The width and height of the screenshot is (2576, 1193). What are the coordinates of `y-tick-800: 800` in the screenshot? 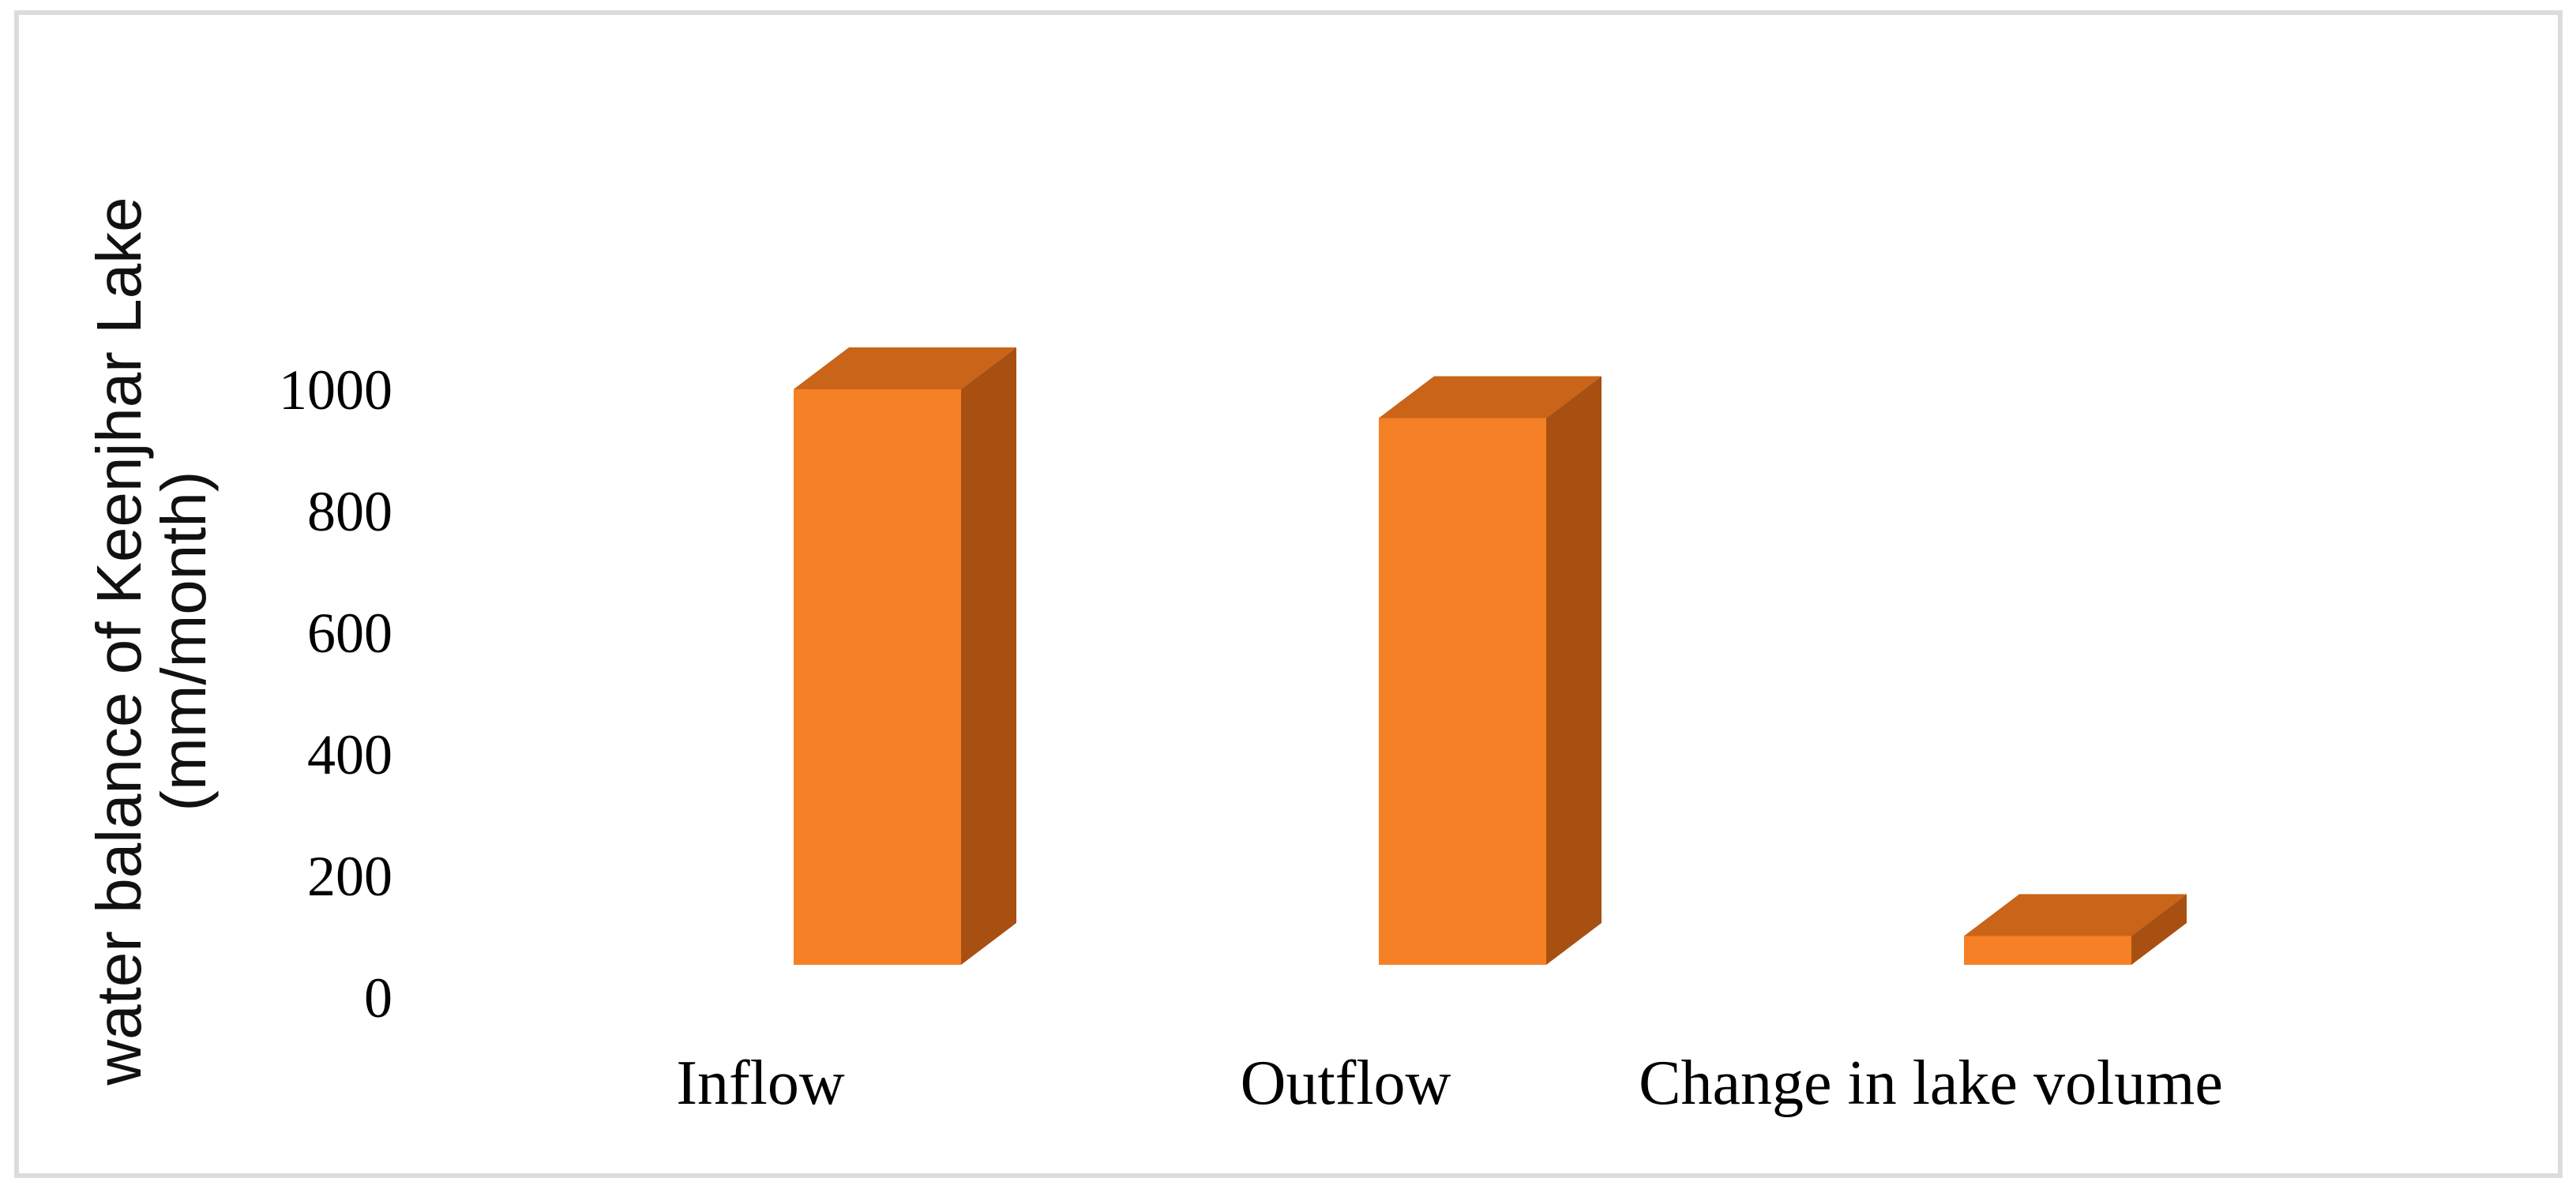 It's located at (349, 511).